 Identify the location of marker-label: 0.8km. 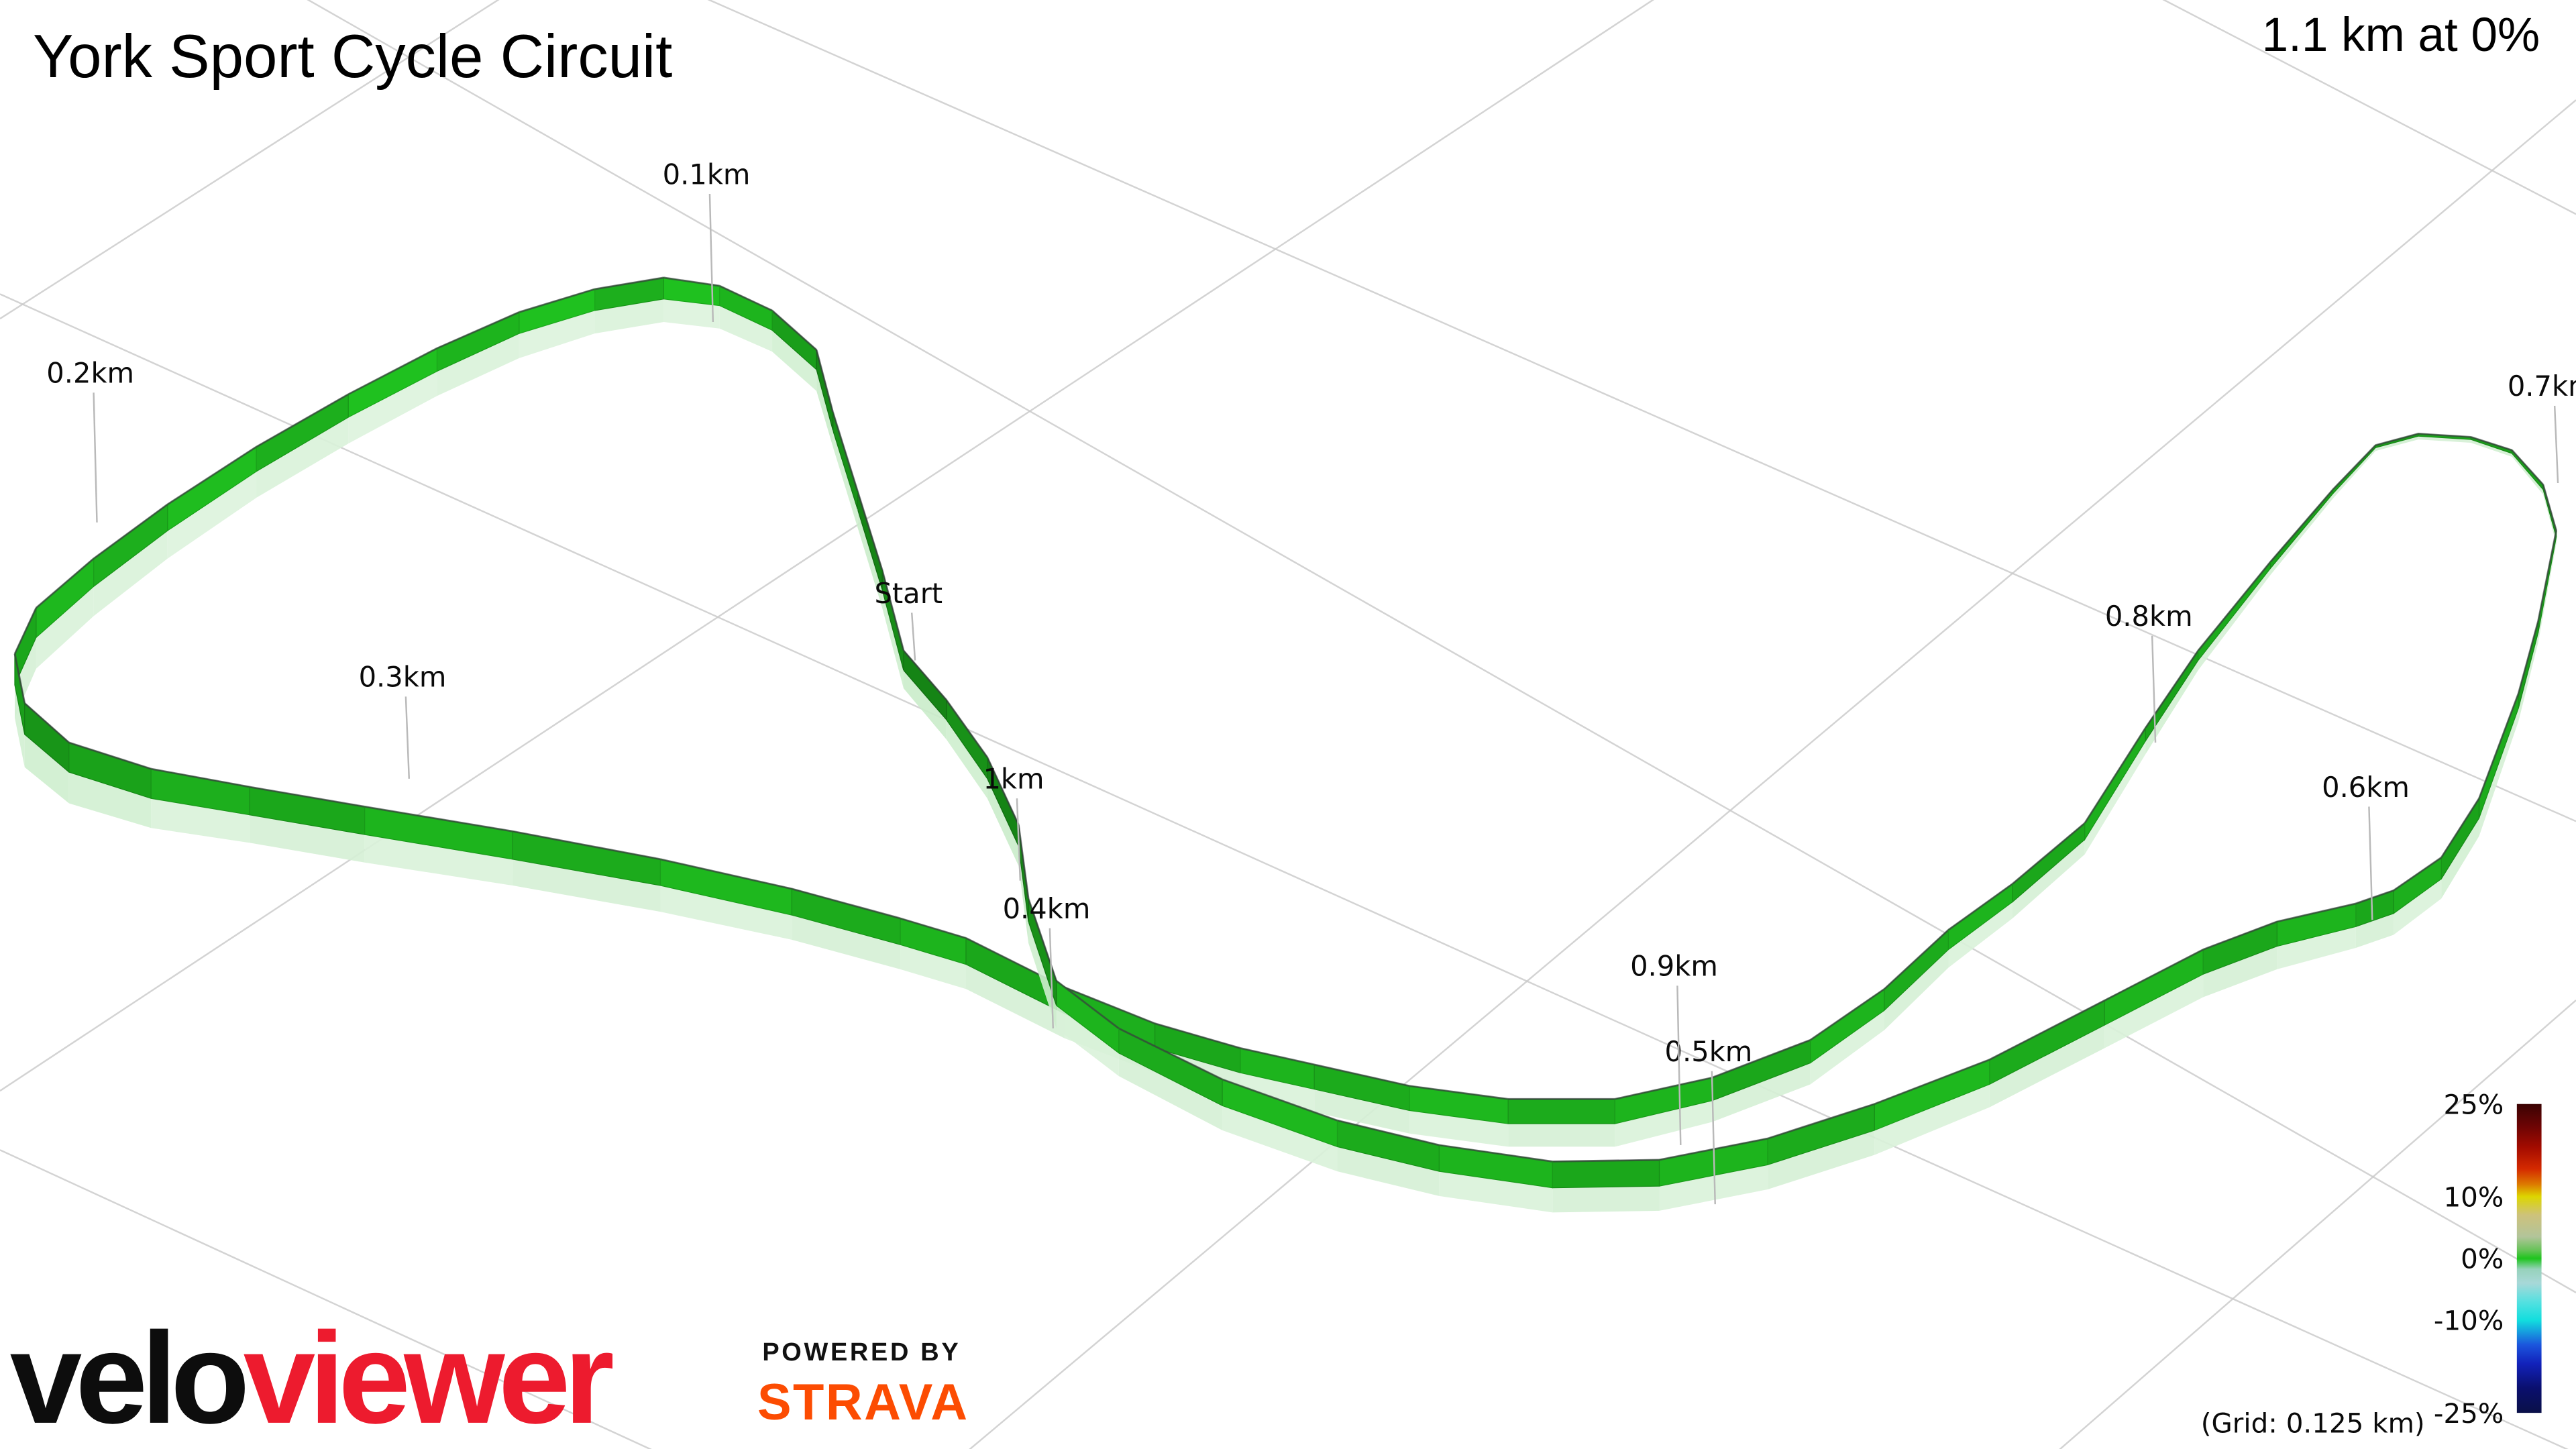
(2149, 616).